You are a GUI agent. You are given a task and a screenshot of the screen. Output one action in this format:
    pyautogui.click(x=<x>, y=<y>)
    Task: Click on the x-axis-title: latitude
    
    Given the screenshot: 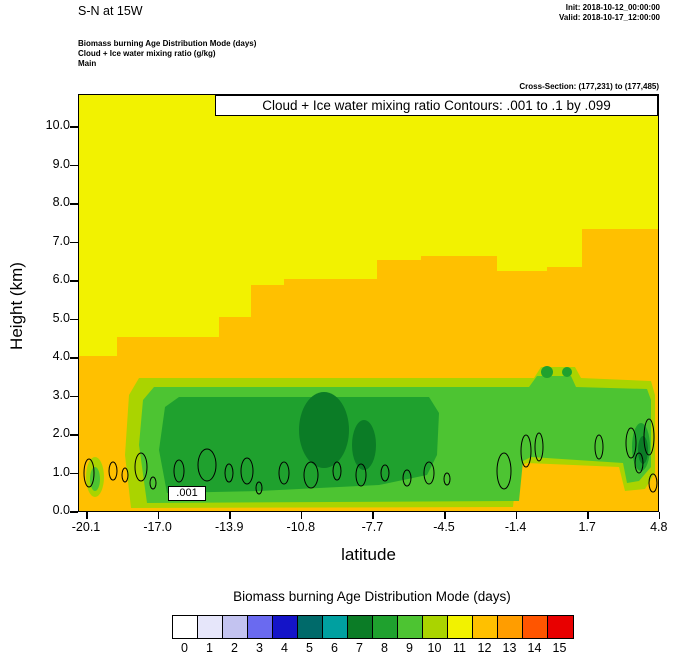 What is the action you would take?
    pyautogui.click(x=368, y=554)
    